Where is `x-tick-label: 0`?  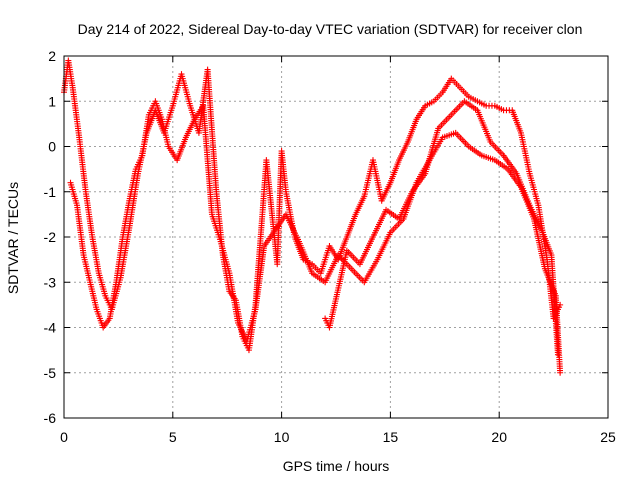
x-tick-label: 0 is located at coordinates (64, 437).